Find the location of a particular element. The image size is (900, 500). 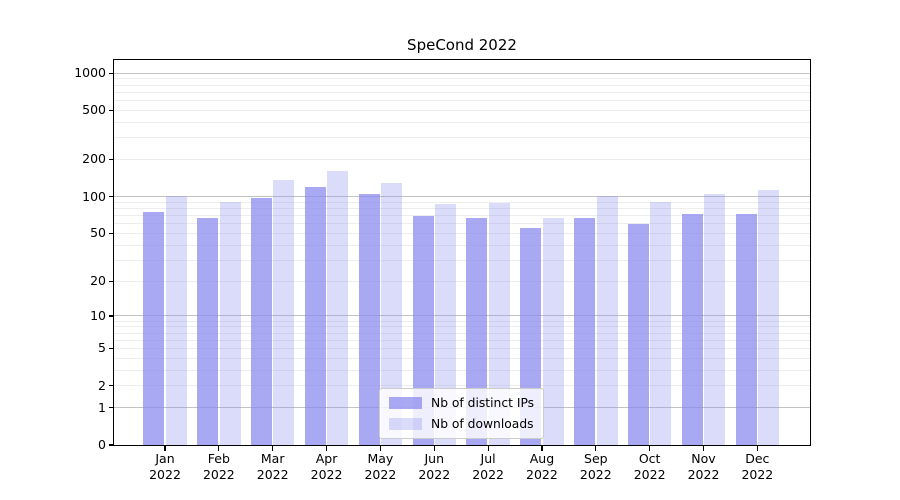

y-tick-label: 0 is located at coordinates (102, 444).